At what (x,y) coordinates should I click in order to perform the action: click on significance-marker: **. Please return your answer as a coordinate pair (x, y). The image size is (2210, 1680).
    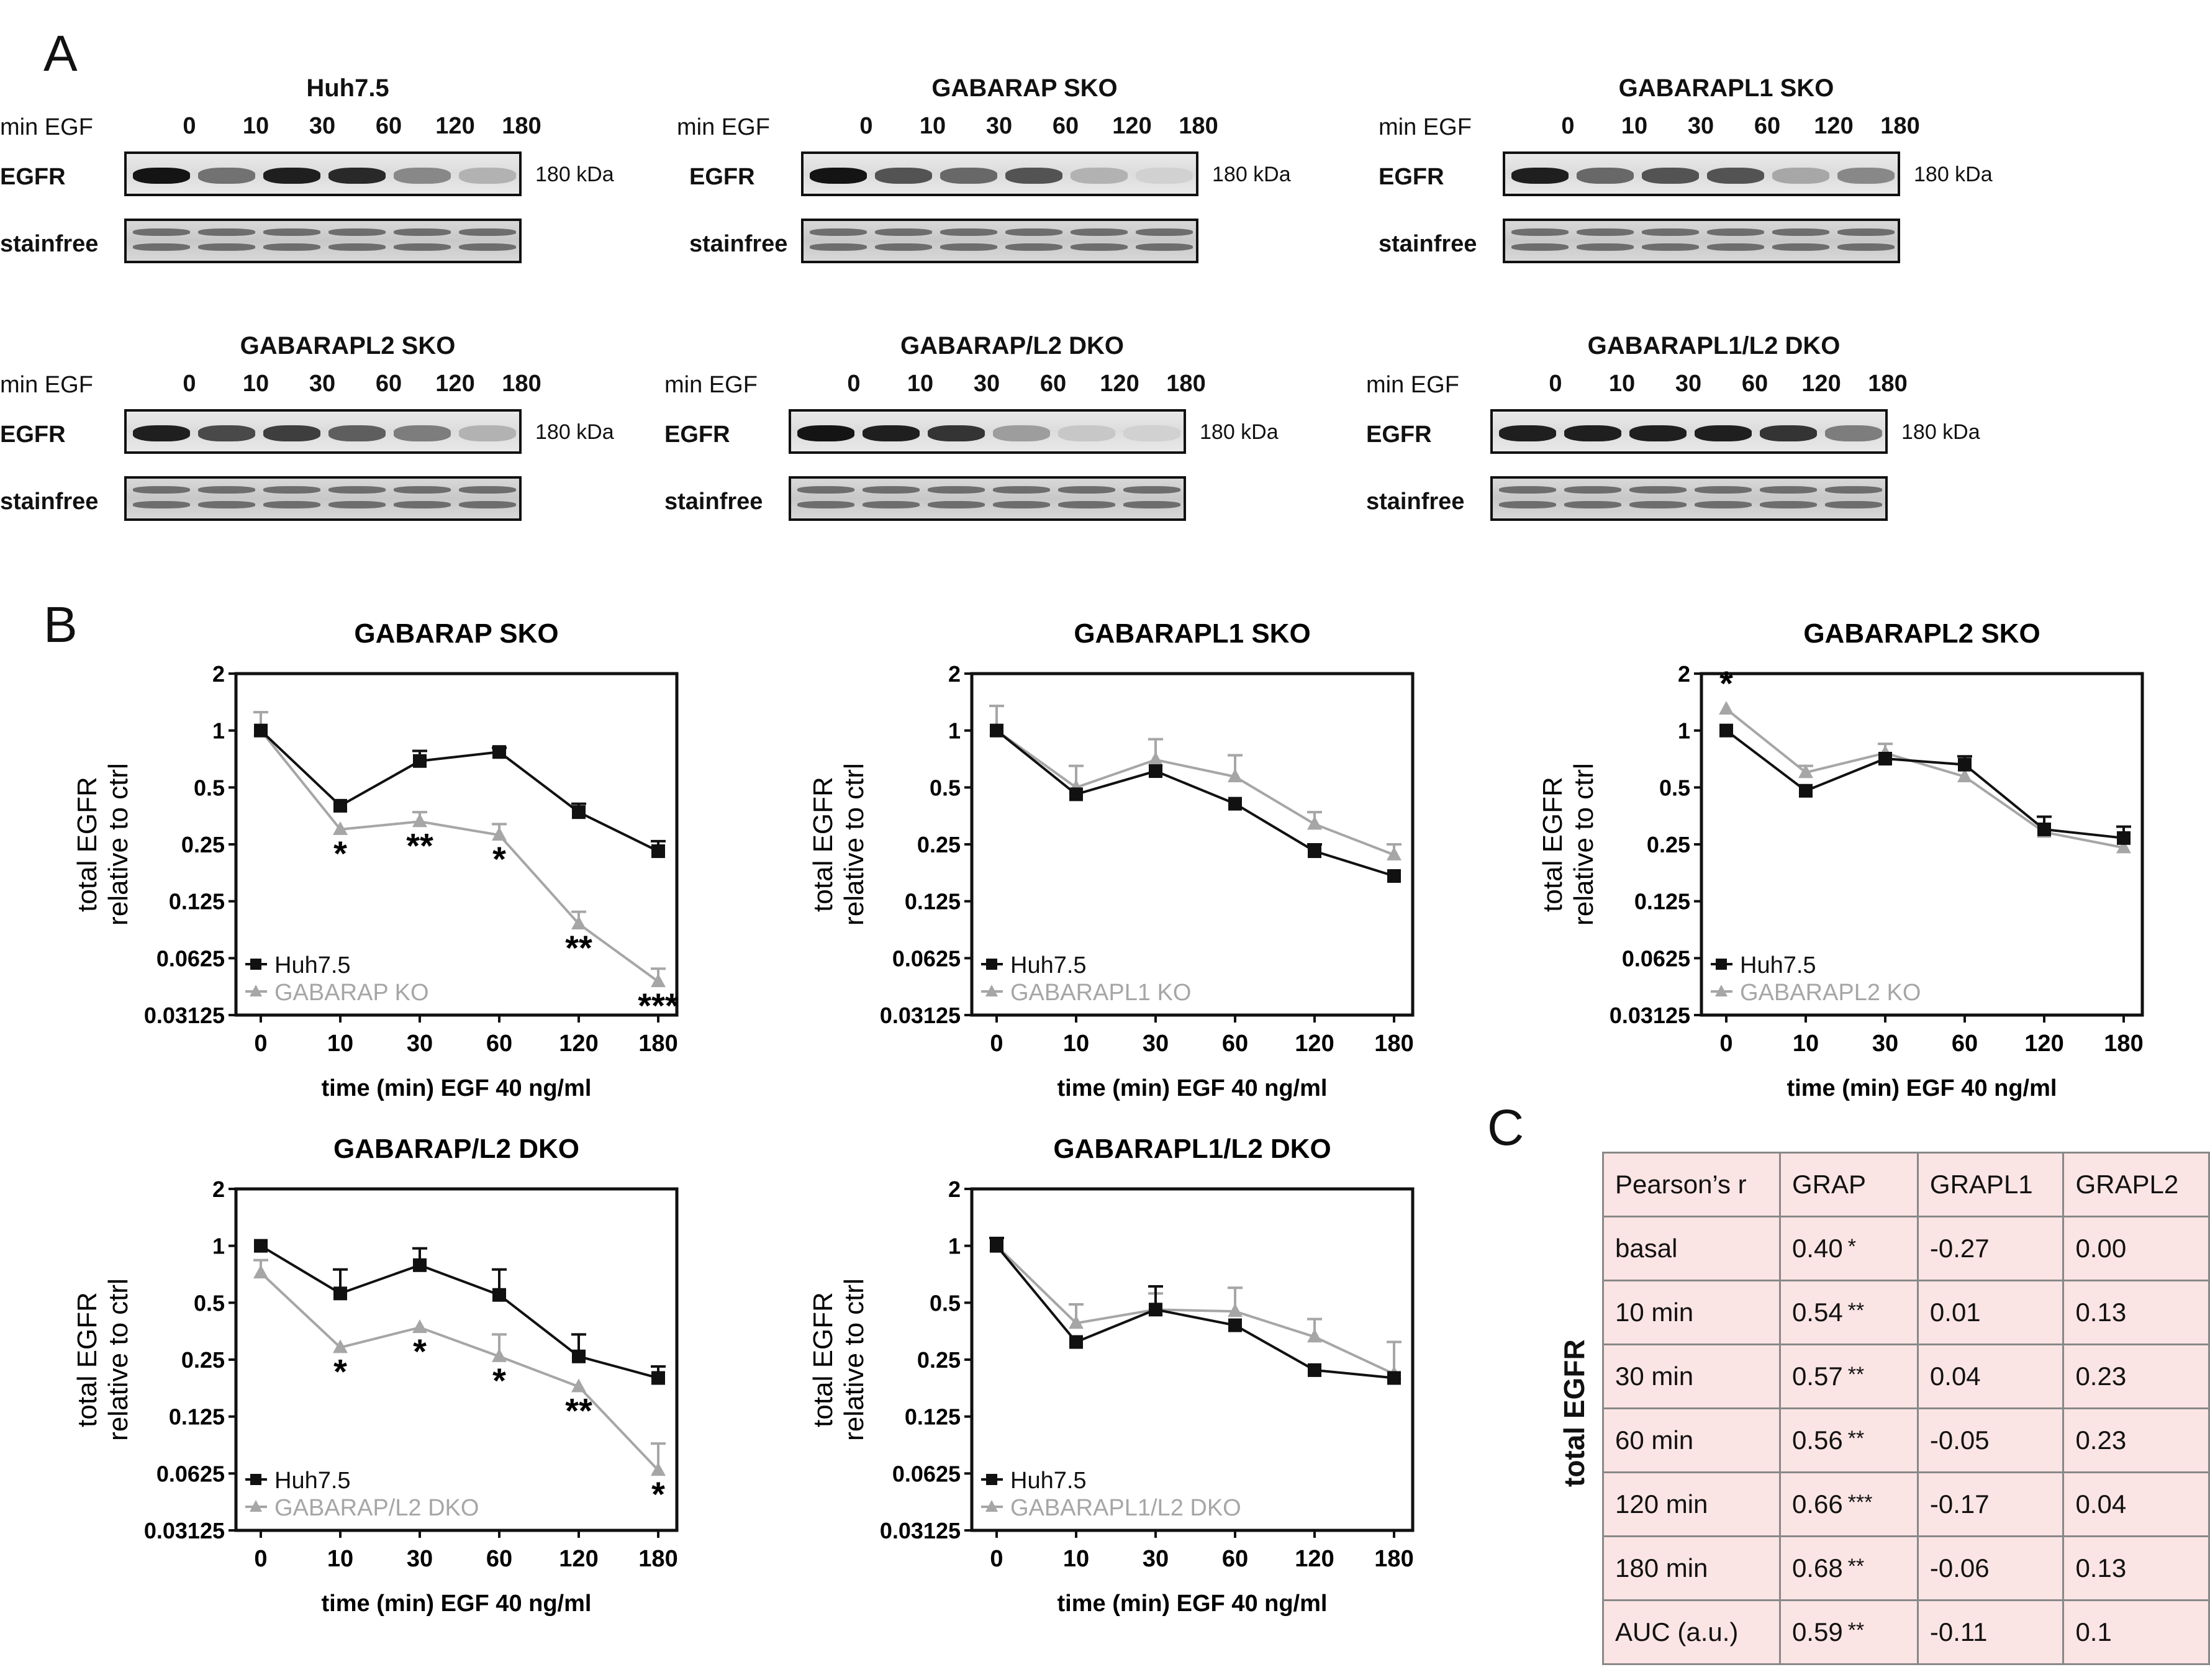
    Looking at the image, I should click on (419, 845).